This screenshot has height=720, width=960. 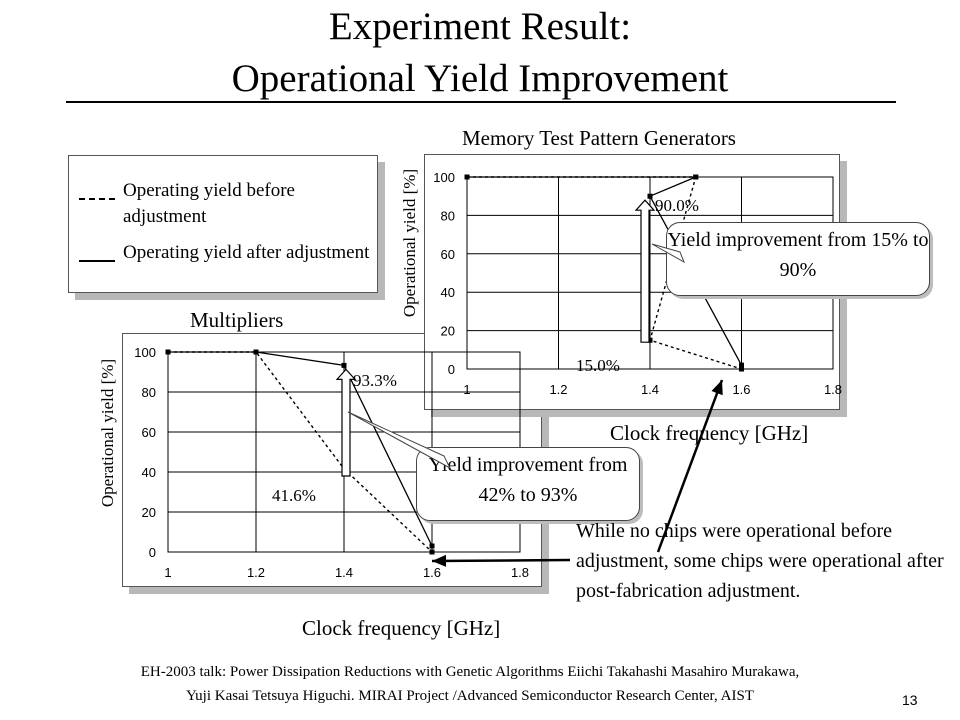 What do you see at coordinates (237, 320) in the screenshot?
I see `multipliers-chart-title: Multipliers` at bounding box center [237, 320].